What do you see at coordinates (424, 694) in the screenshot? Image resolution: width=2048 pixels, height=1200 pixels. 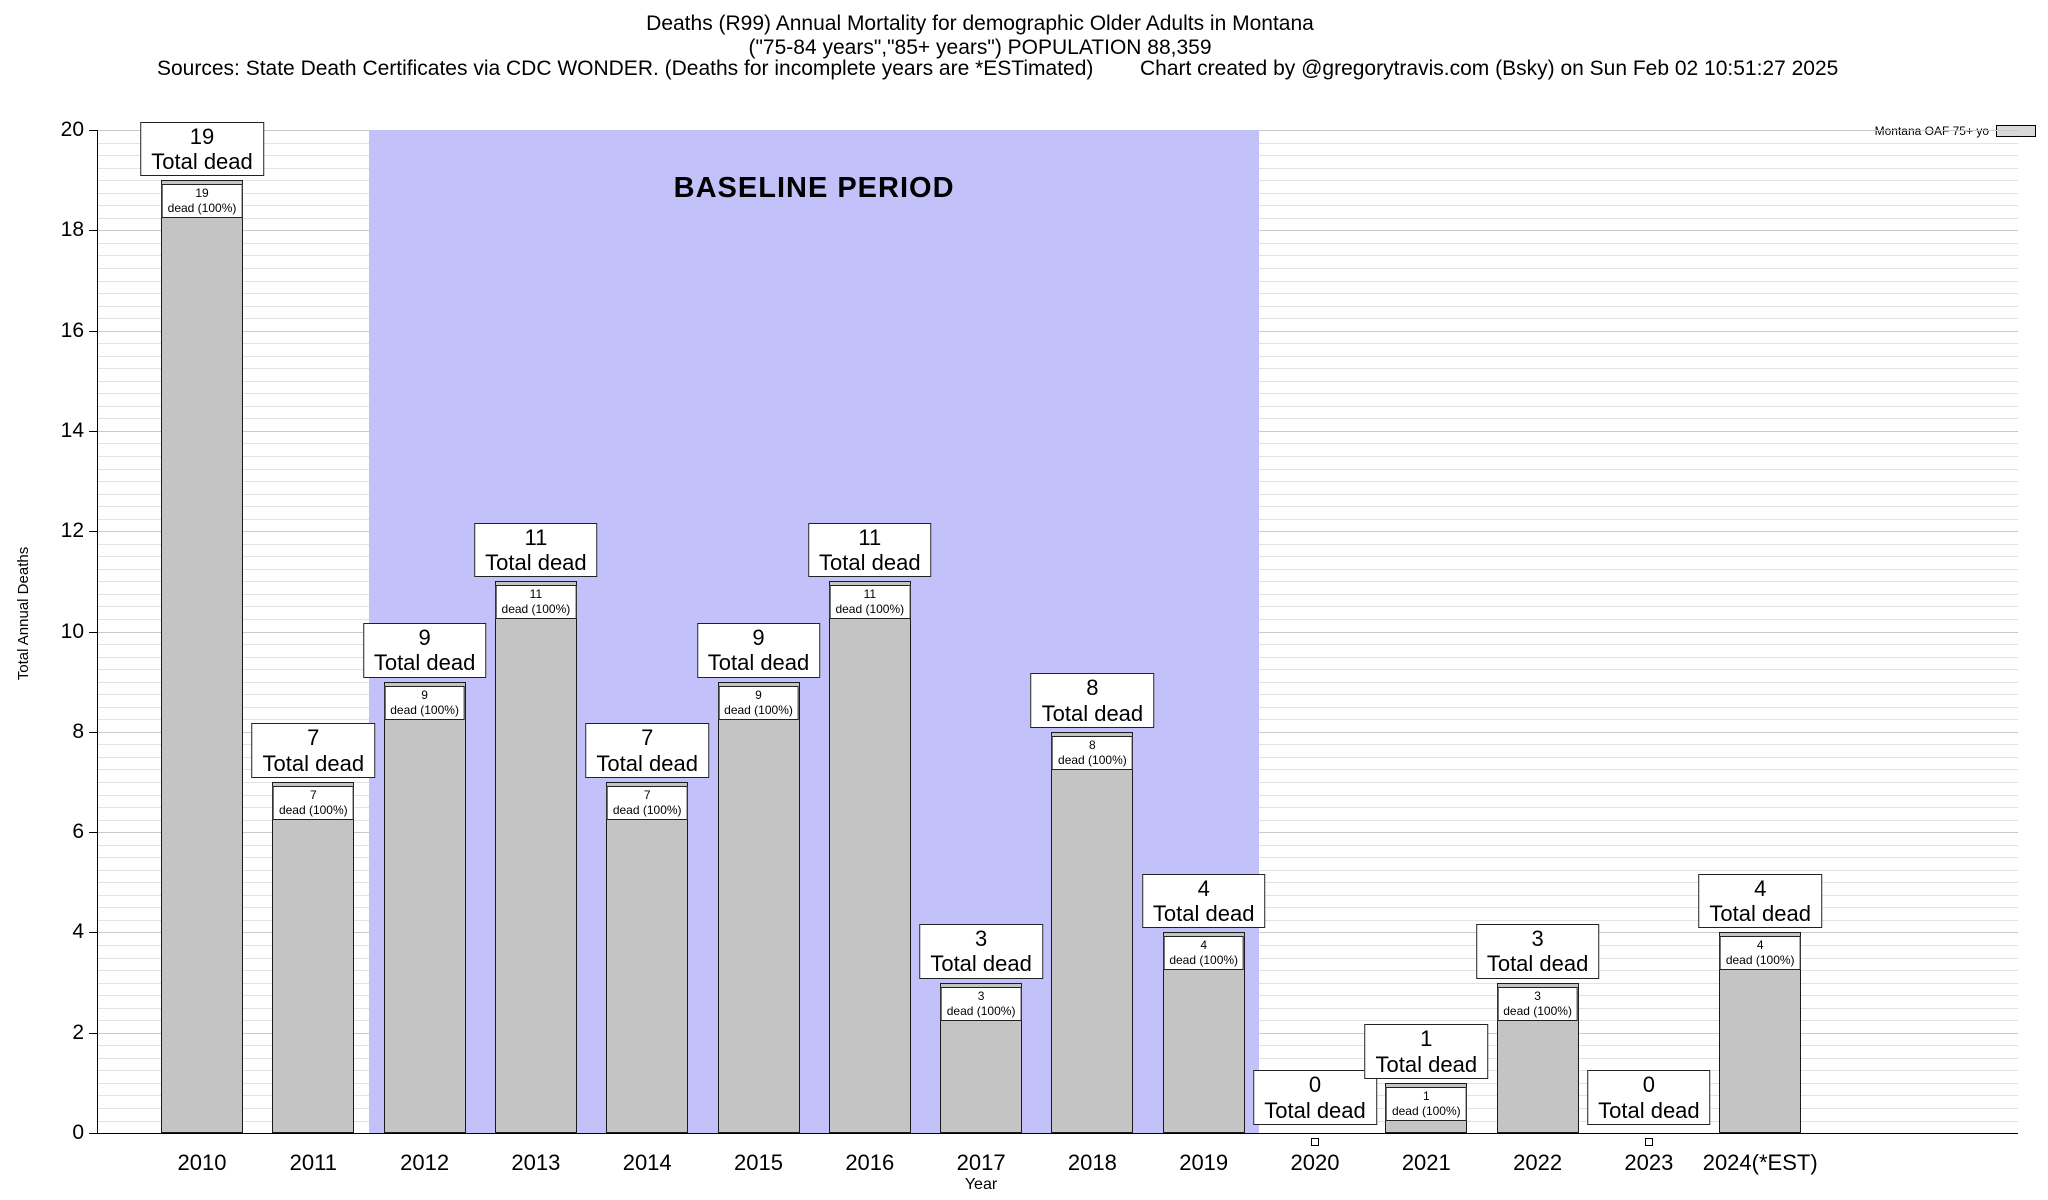 I see `bar-pct-value: 9` at bounding box center [424, 694].